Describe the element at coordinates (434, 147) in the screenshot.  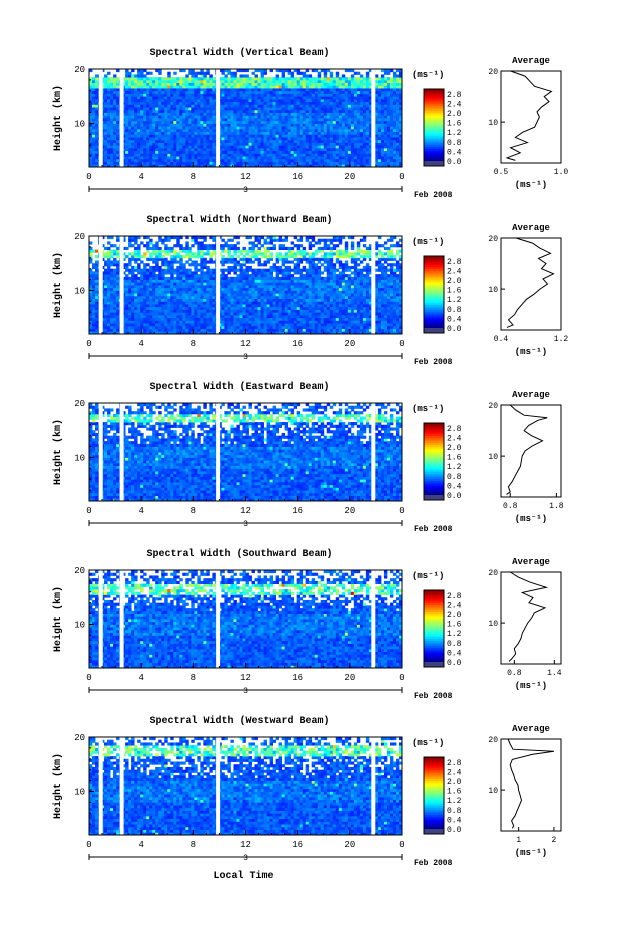
I see `colorbar-segment` at that location.